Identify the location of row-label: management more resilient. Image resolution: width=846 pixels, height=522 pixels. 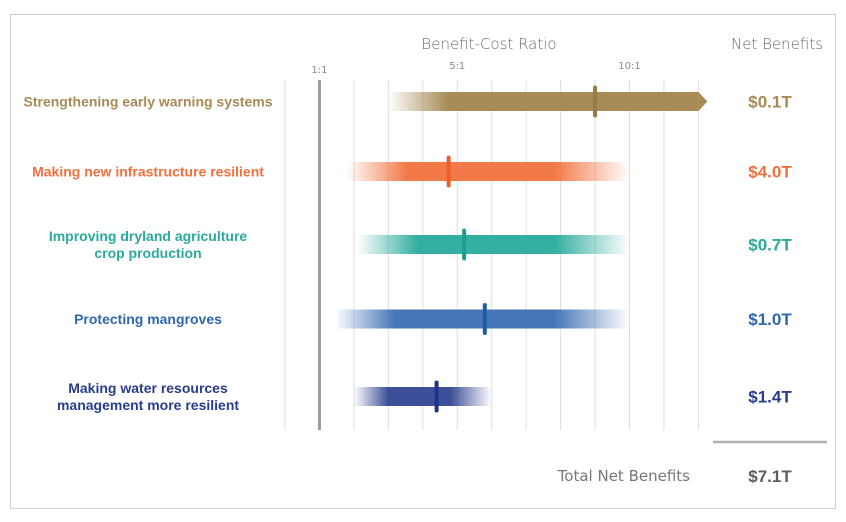
(148, 405).